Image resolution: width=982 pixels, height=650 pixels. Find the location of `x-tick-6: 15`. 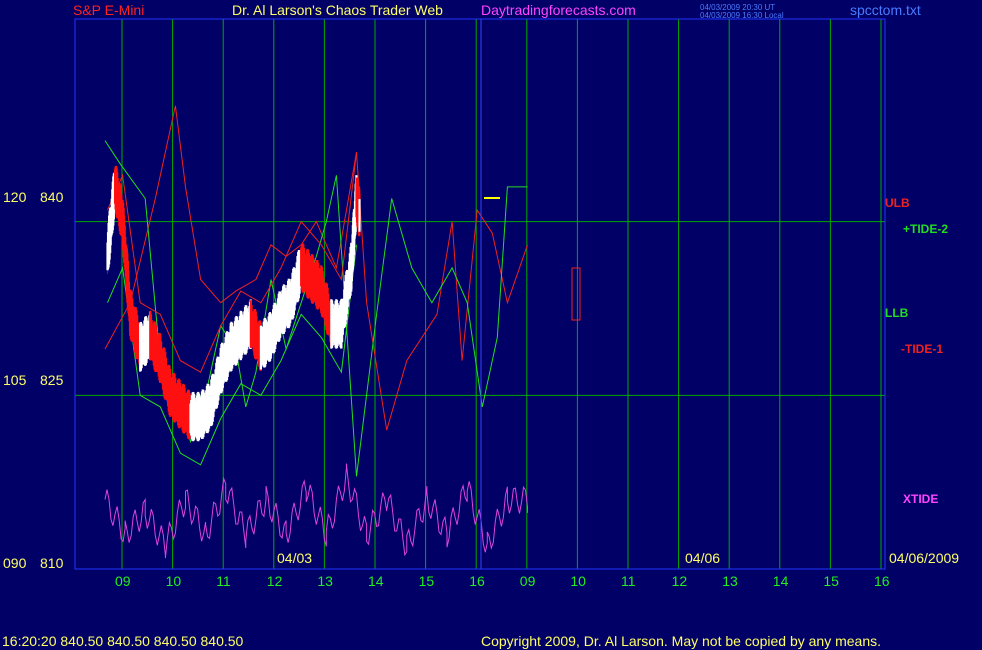

x-tick-6: 15 is located at coordinates (426, 581).